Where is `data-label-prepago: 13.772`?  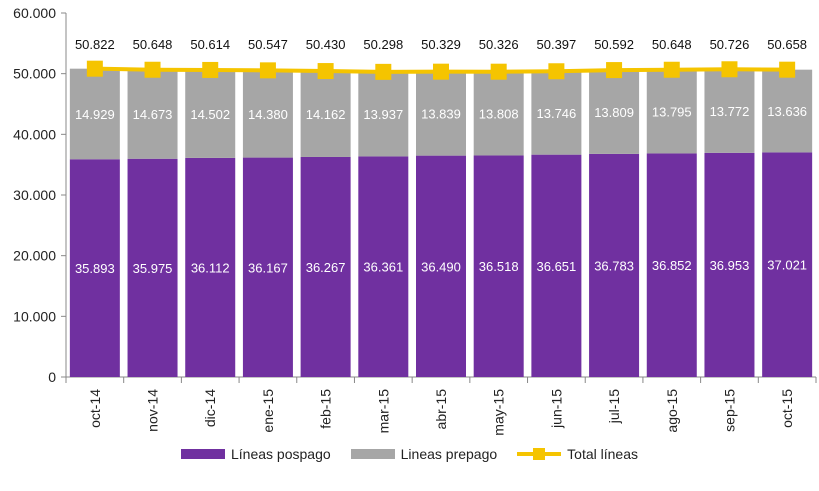
data-label-prepago: 13.772 is located at coordinates (730, 111).